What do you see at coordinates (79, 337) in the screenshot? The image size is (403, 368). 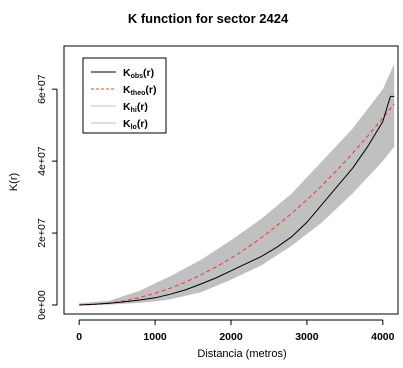 I see `x-tick-label: 0` at bounding box center [79, 337].